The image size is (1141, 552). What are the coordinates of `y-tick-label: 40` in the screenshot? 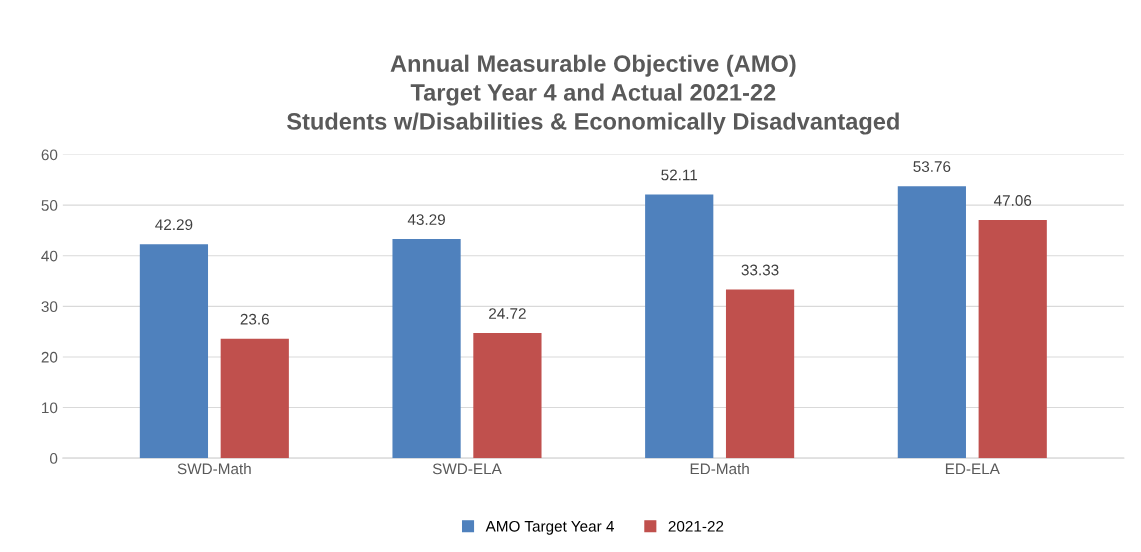 It's located at (49, 256).